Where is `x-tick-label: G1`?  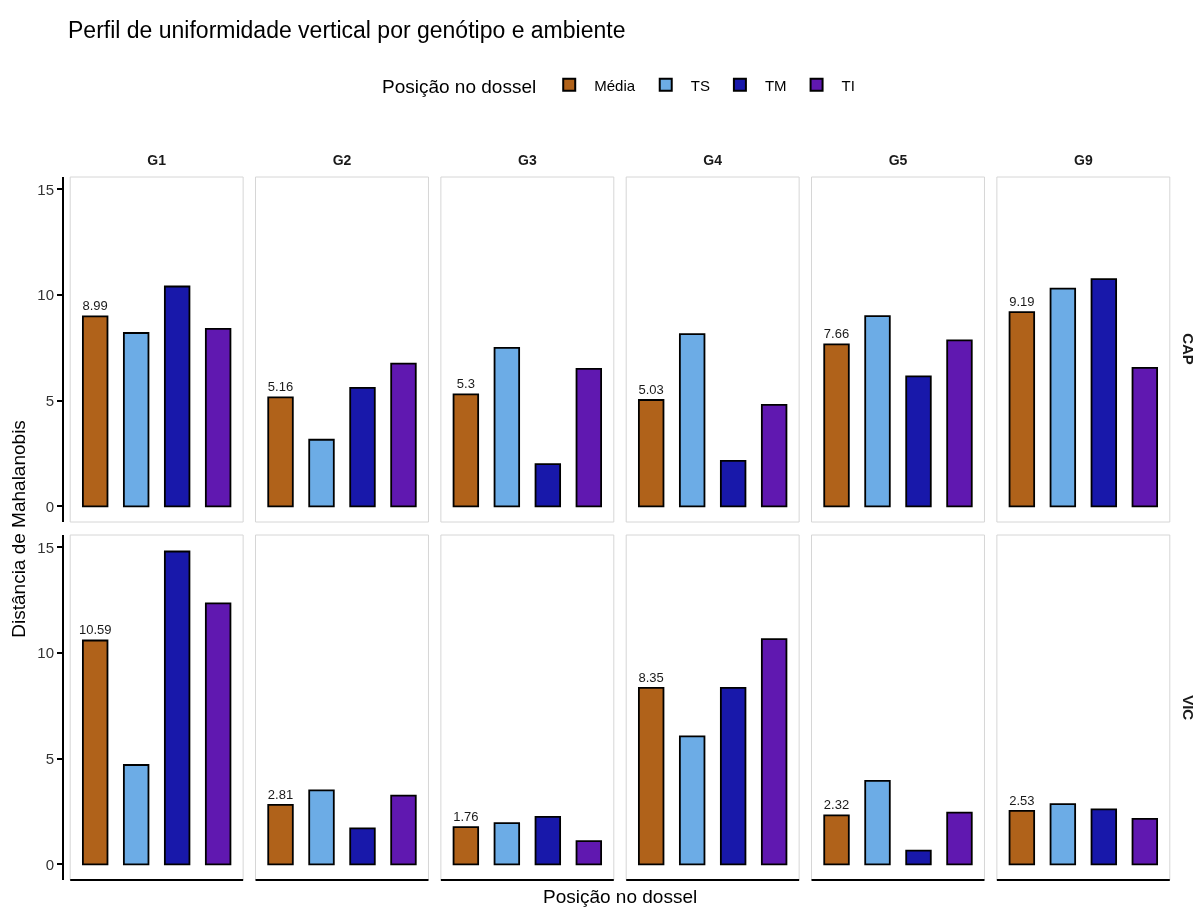
x-tick-label: G1 is located at coordinates (157, 160).